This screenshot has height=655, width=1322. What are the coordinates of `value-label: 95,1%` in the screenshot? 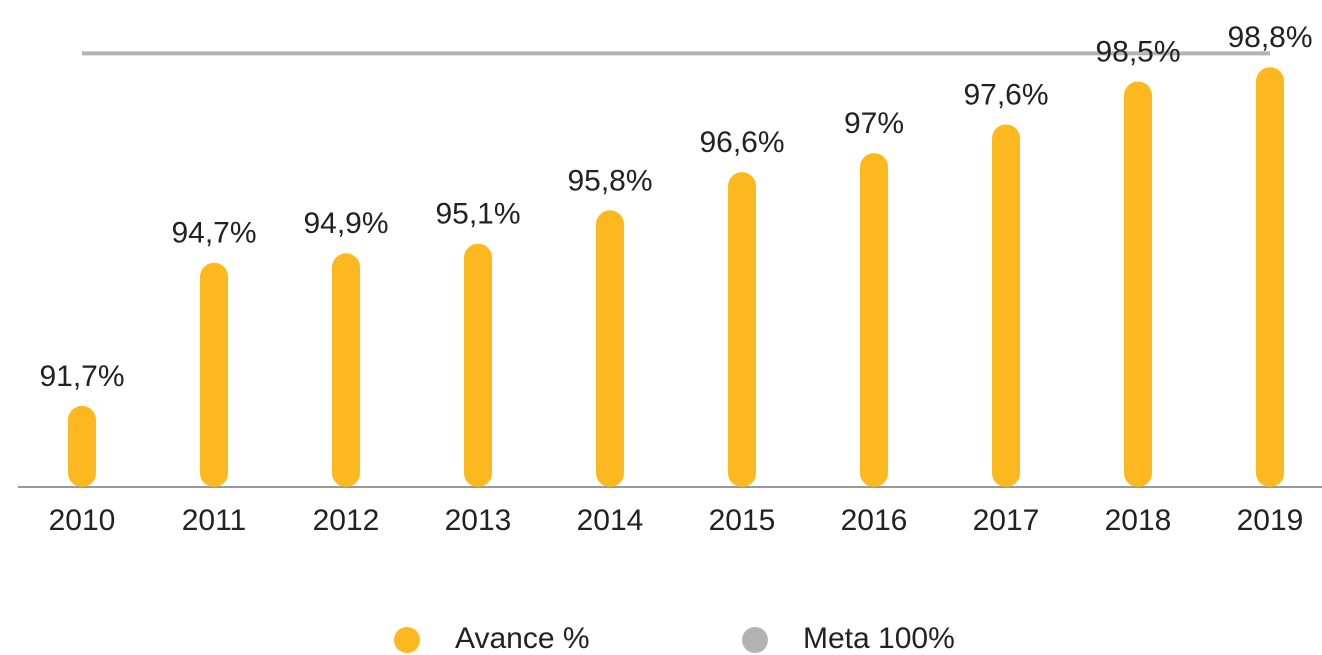 It's located at (477, 214).